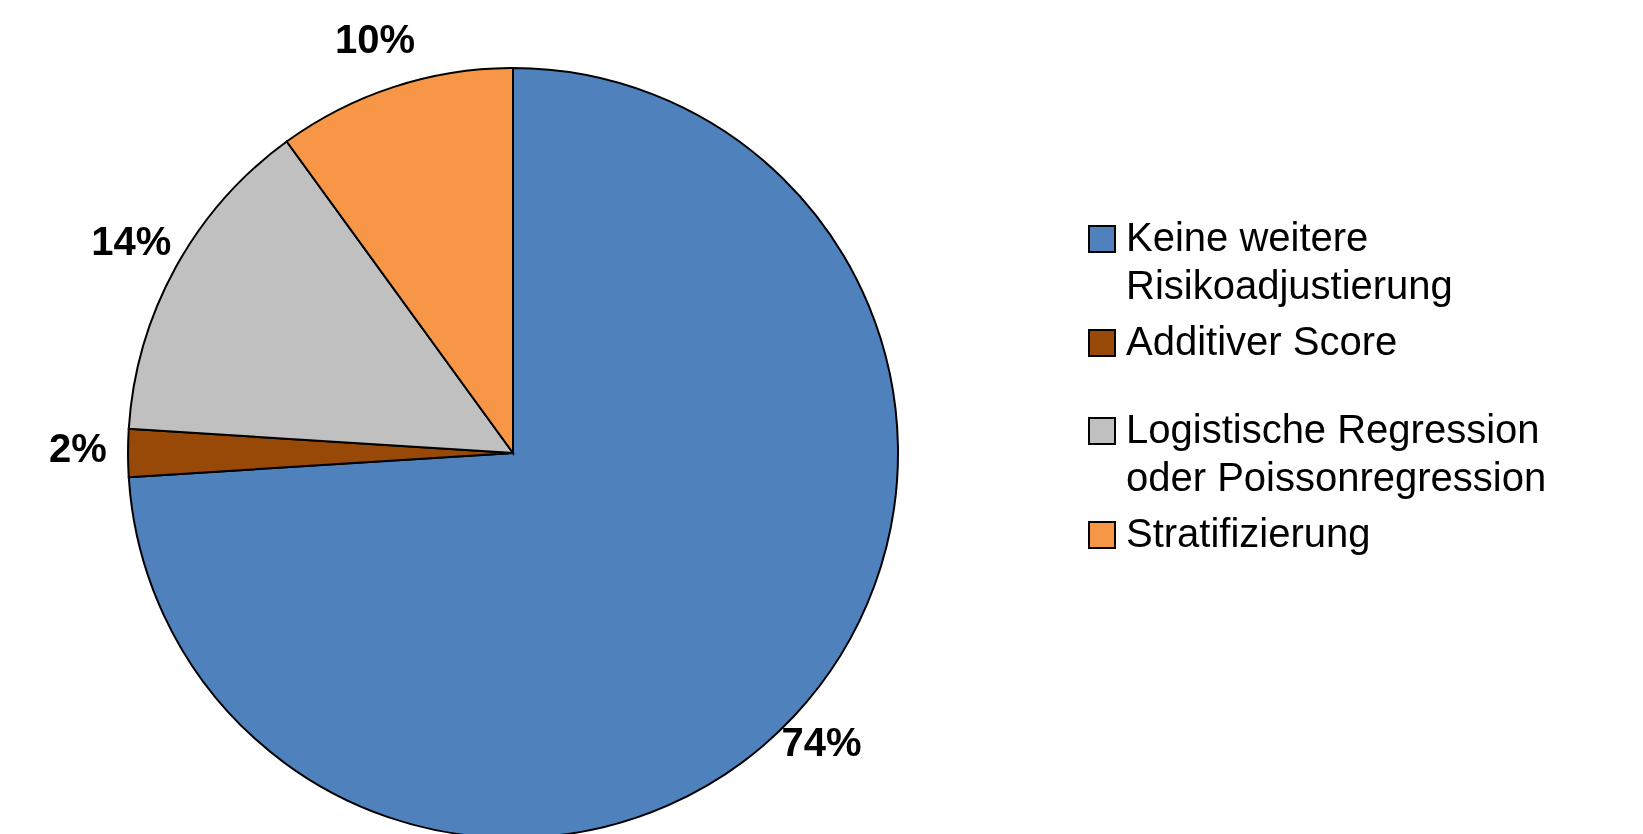 The height and width of the screenshot is (834, 1643). Describe the element at coordinates (1290, 261) in the screenshot. I see `legend-label: Keine weitere Risikoadjustierung` at that location.